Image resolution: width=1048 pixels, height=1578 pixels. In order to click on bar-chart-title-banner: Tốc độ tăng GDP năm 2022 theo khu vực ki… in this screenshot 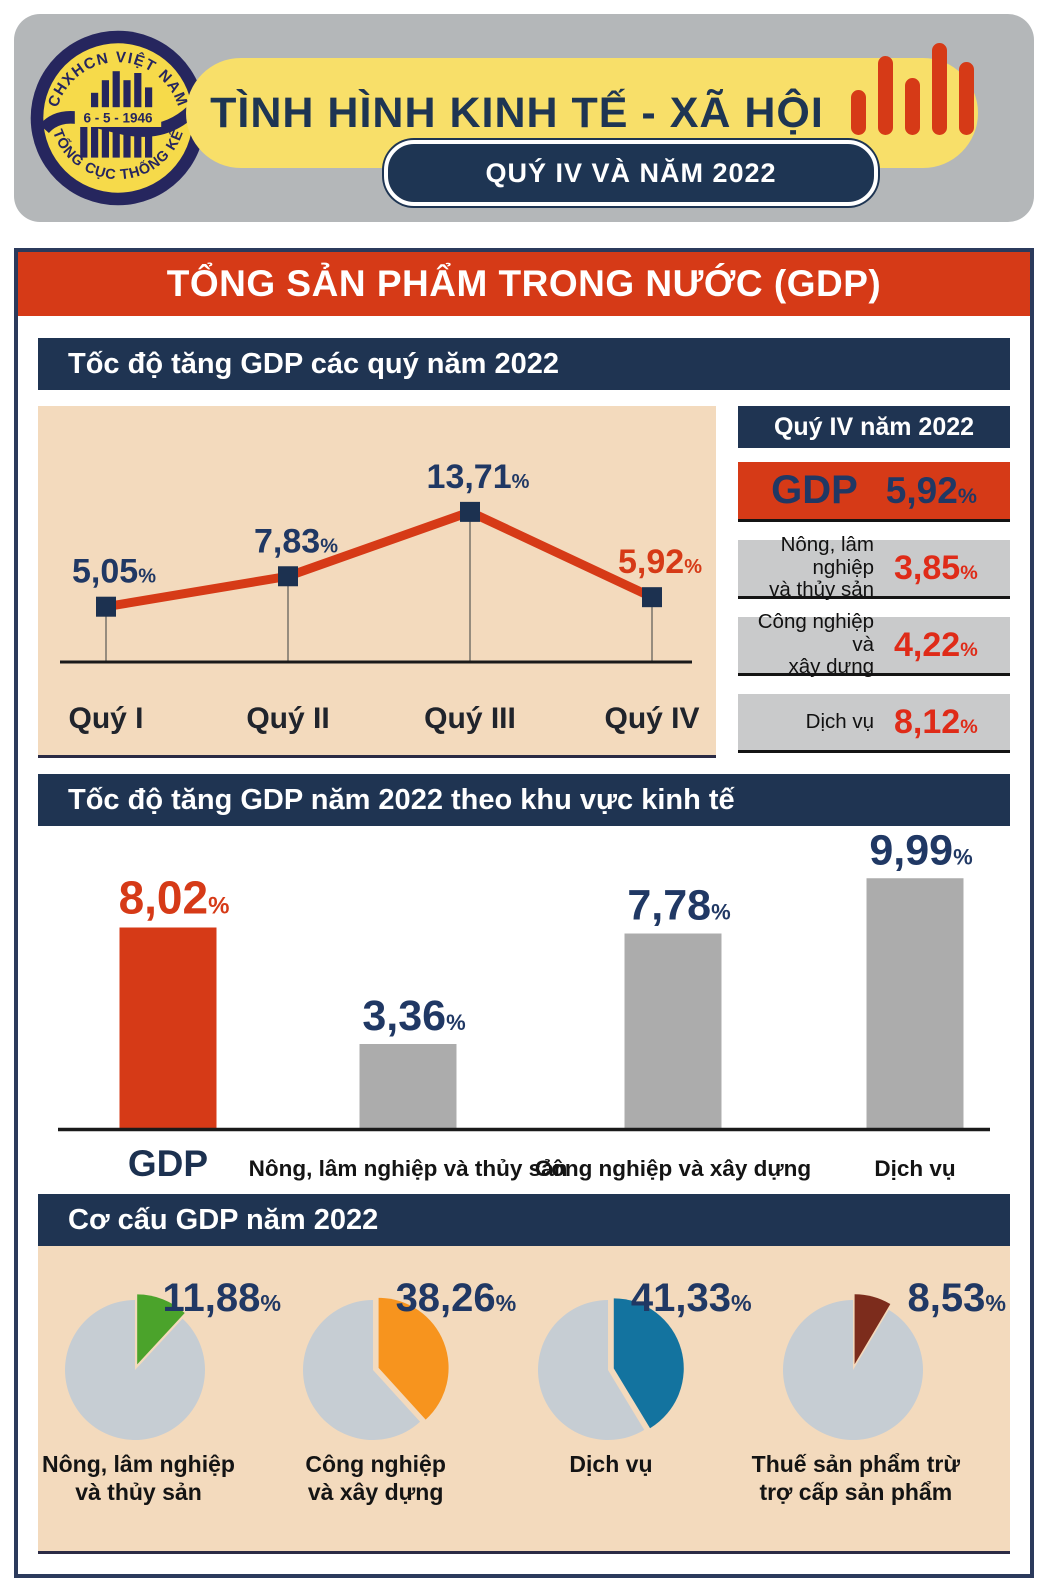, I will do `click(524, 800)`.